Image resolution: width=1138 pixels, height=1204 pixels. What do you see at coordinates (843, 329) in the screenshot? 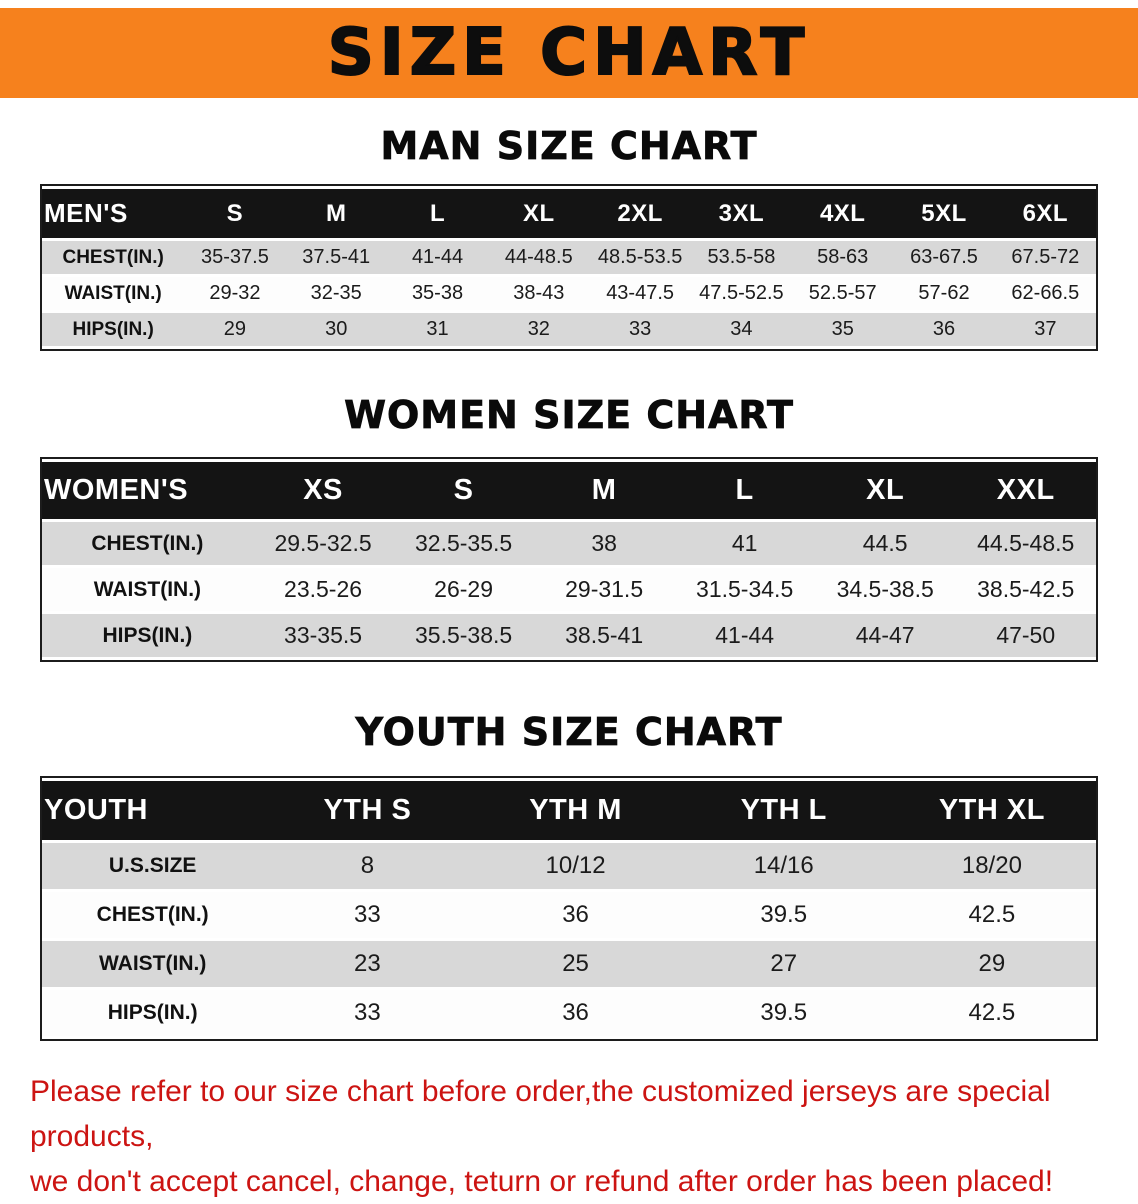
I see `measurement-value-cell: 35` at bounding box center [843, 329].